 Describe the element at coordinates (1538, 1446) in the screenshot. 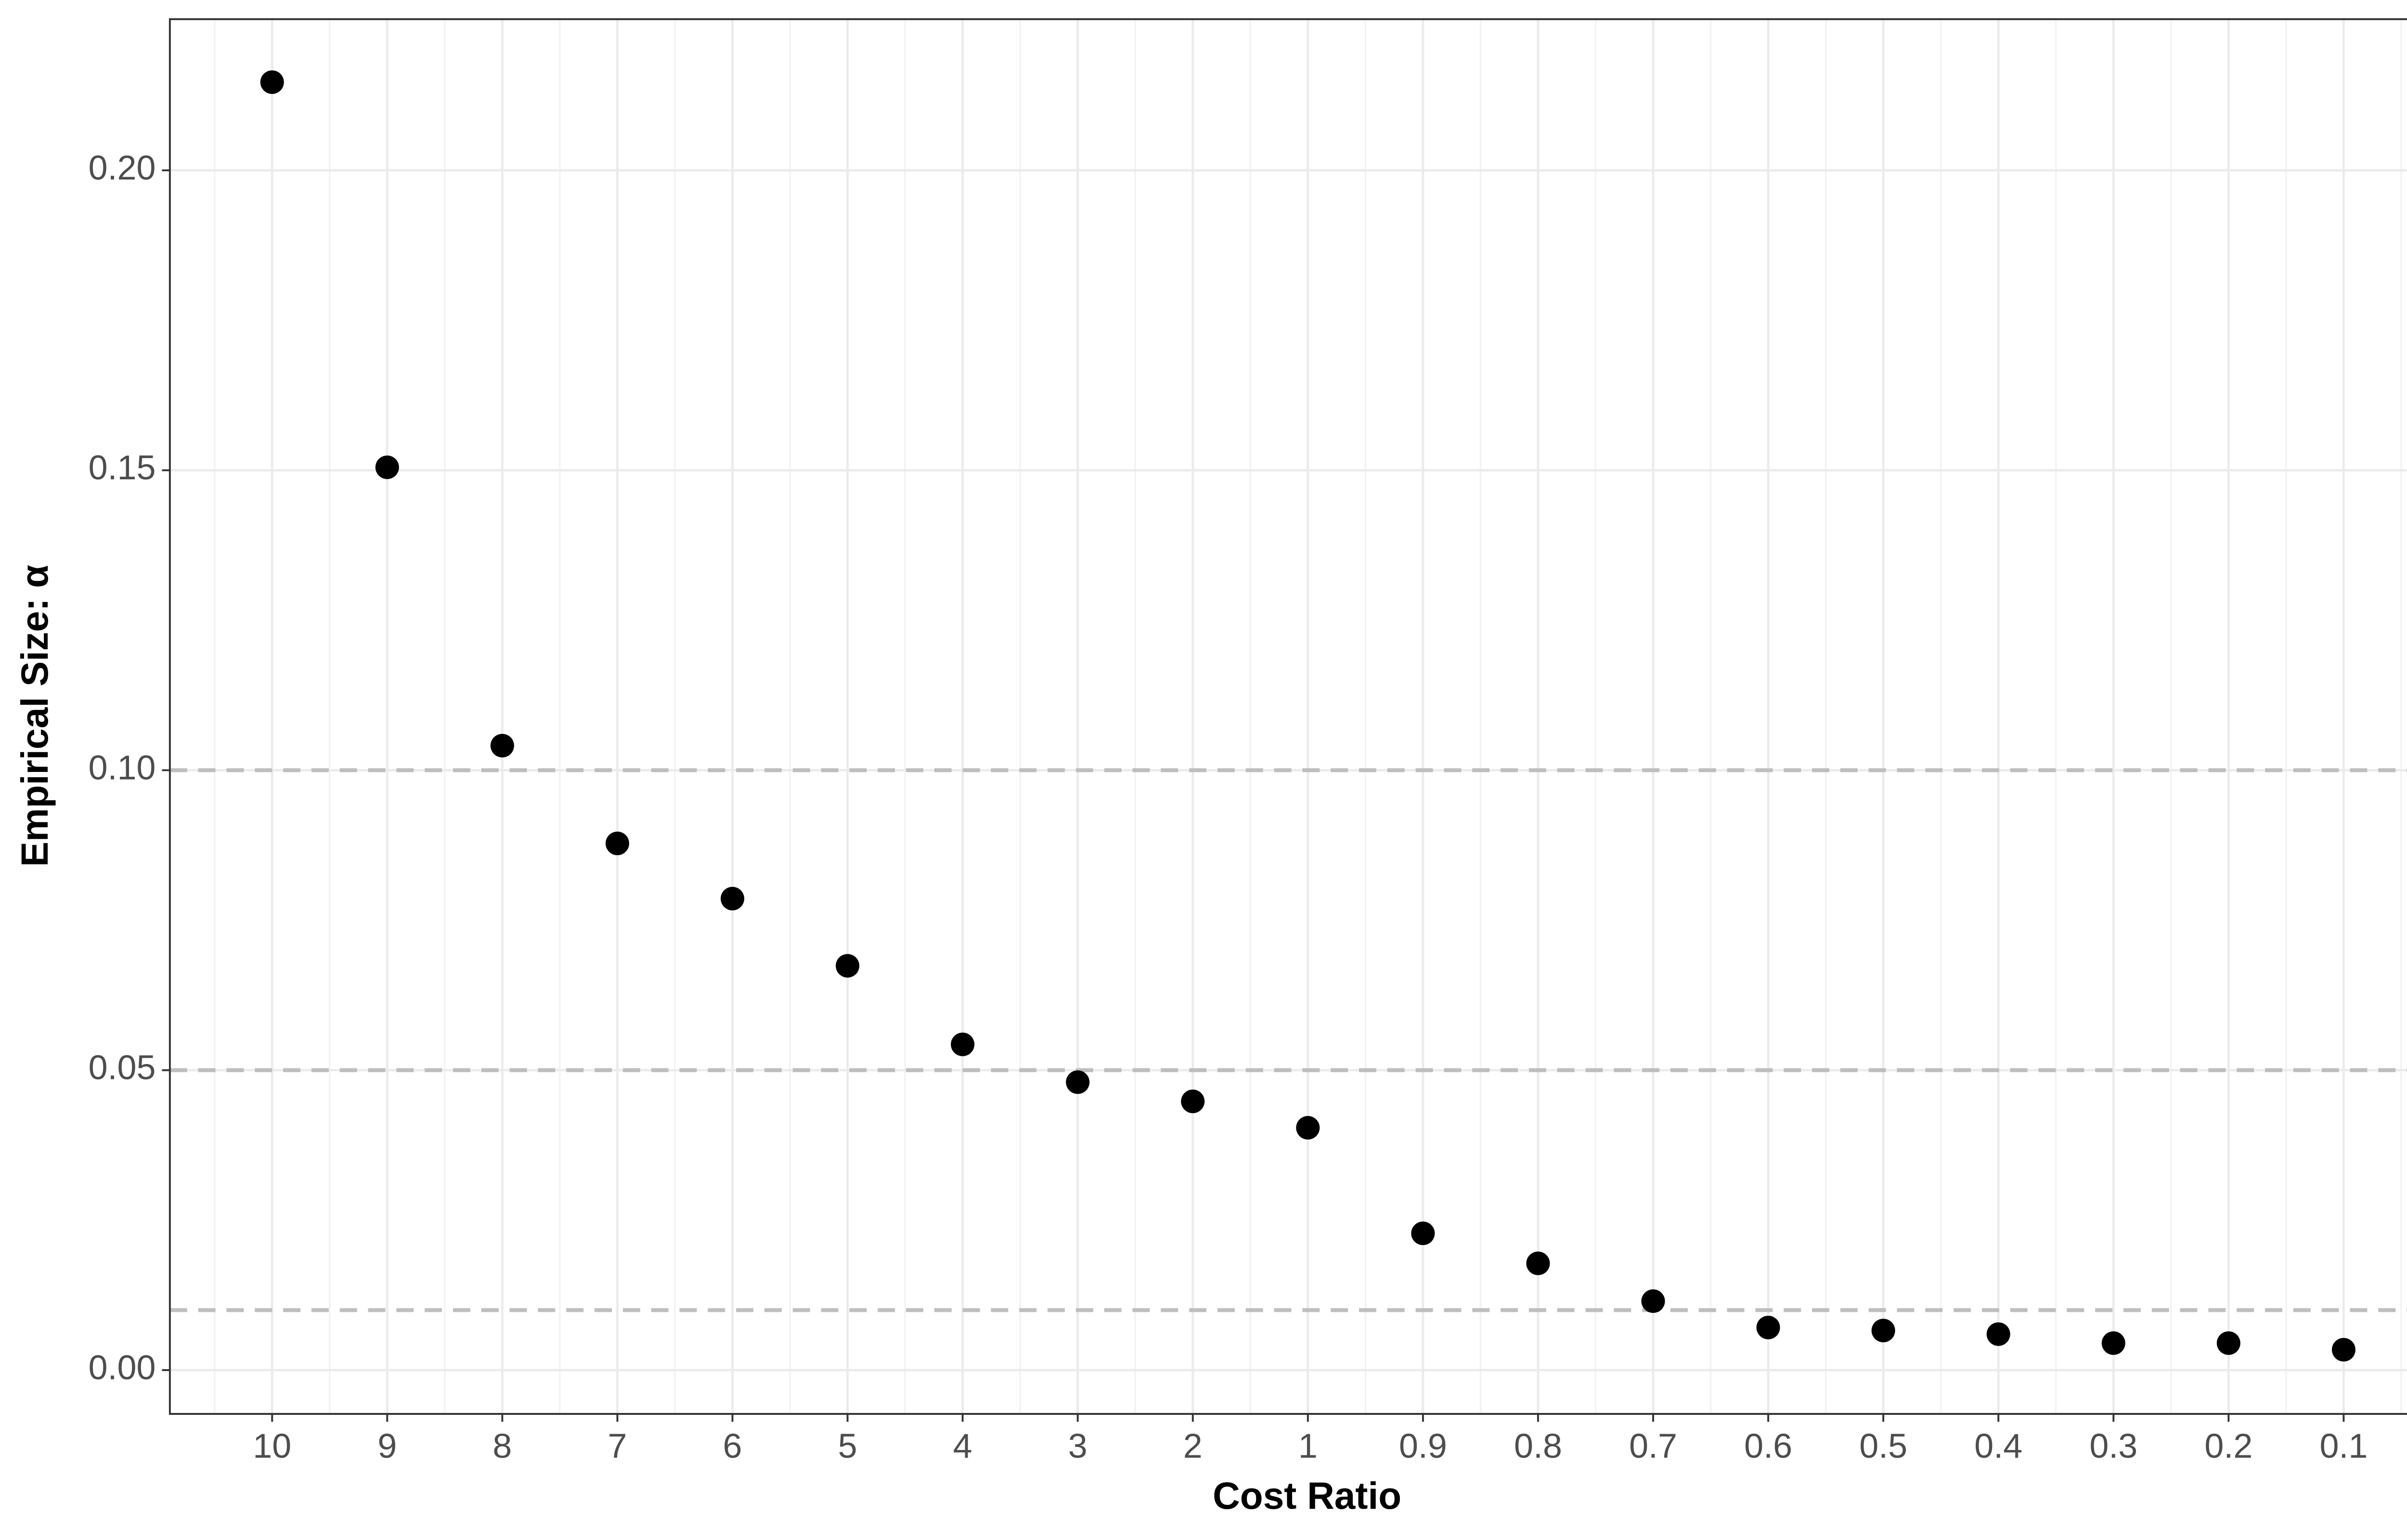

I see `x-tick-label: 0.8` at that location.